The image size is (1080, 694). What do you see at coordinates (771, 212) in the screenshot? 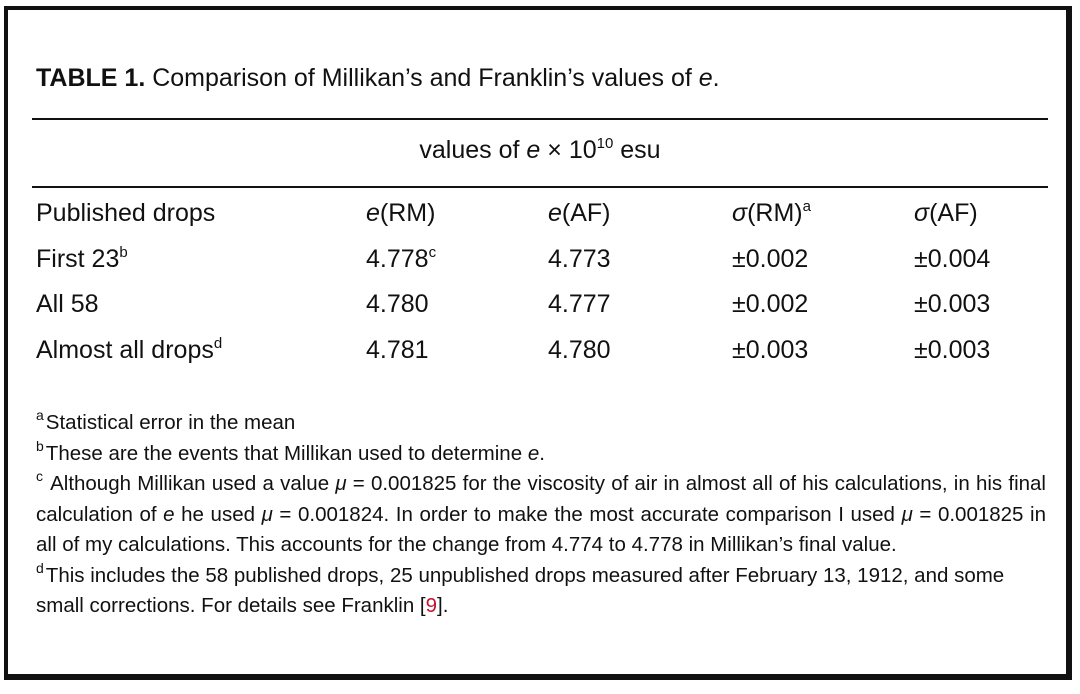
I see `column-header-sigma-rm: σ(RM)a` at bounding box center [771, 212].